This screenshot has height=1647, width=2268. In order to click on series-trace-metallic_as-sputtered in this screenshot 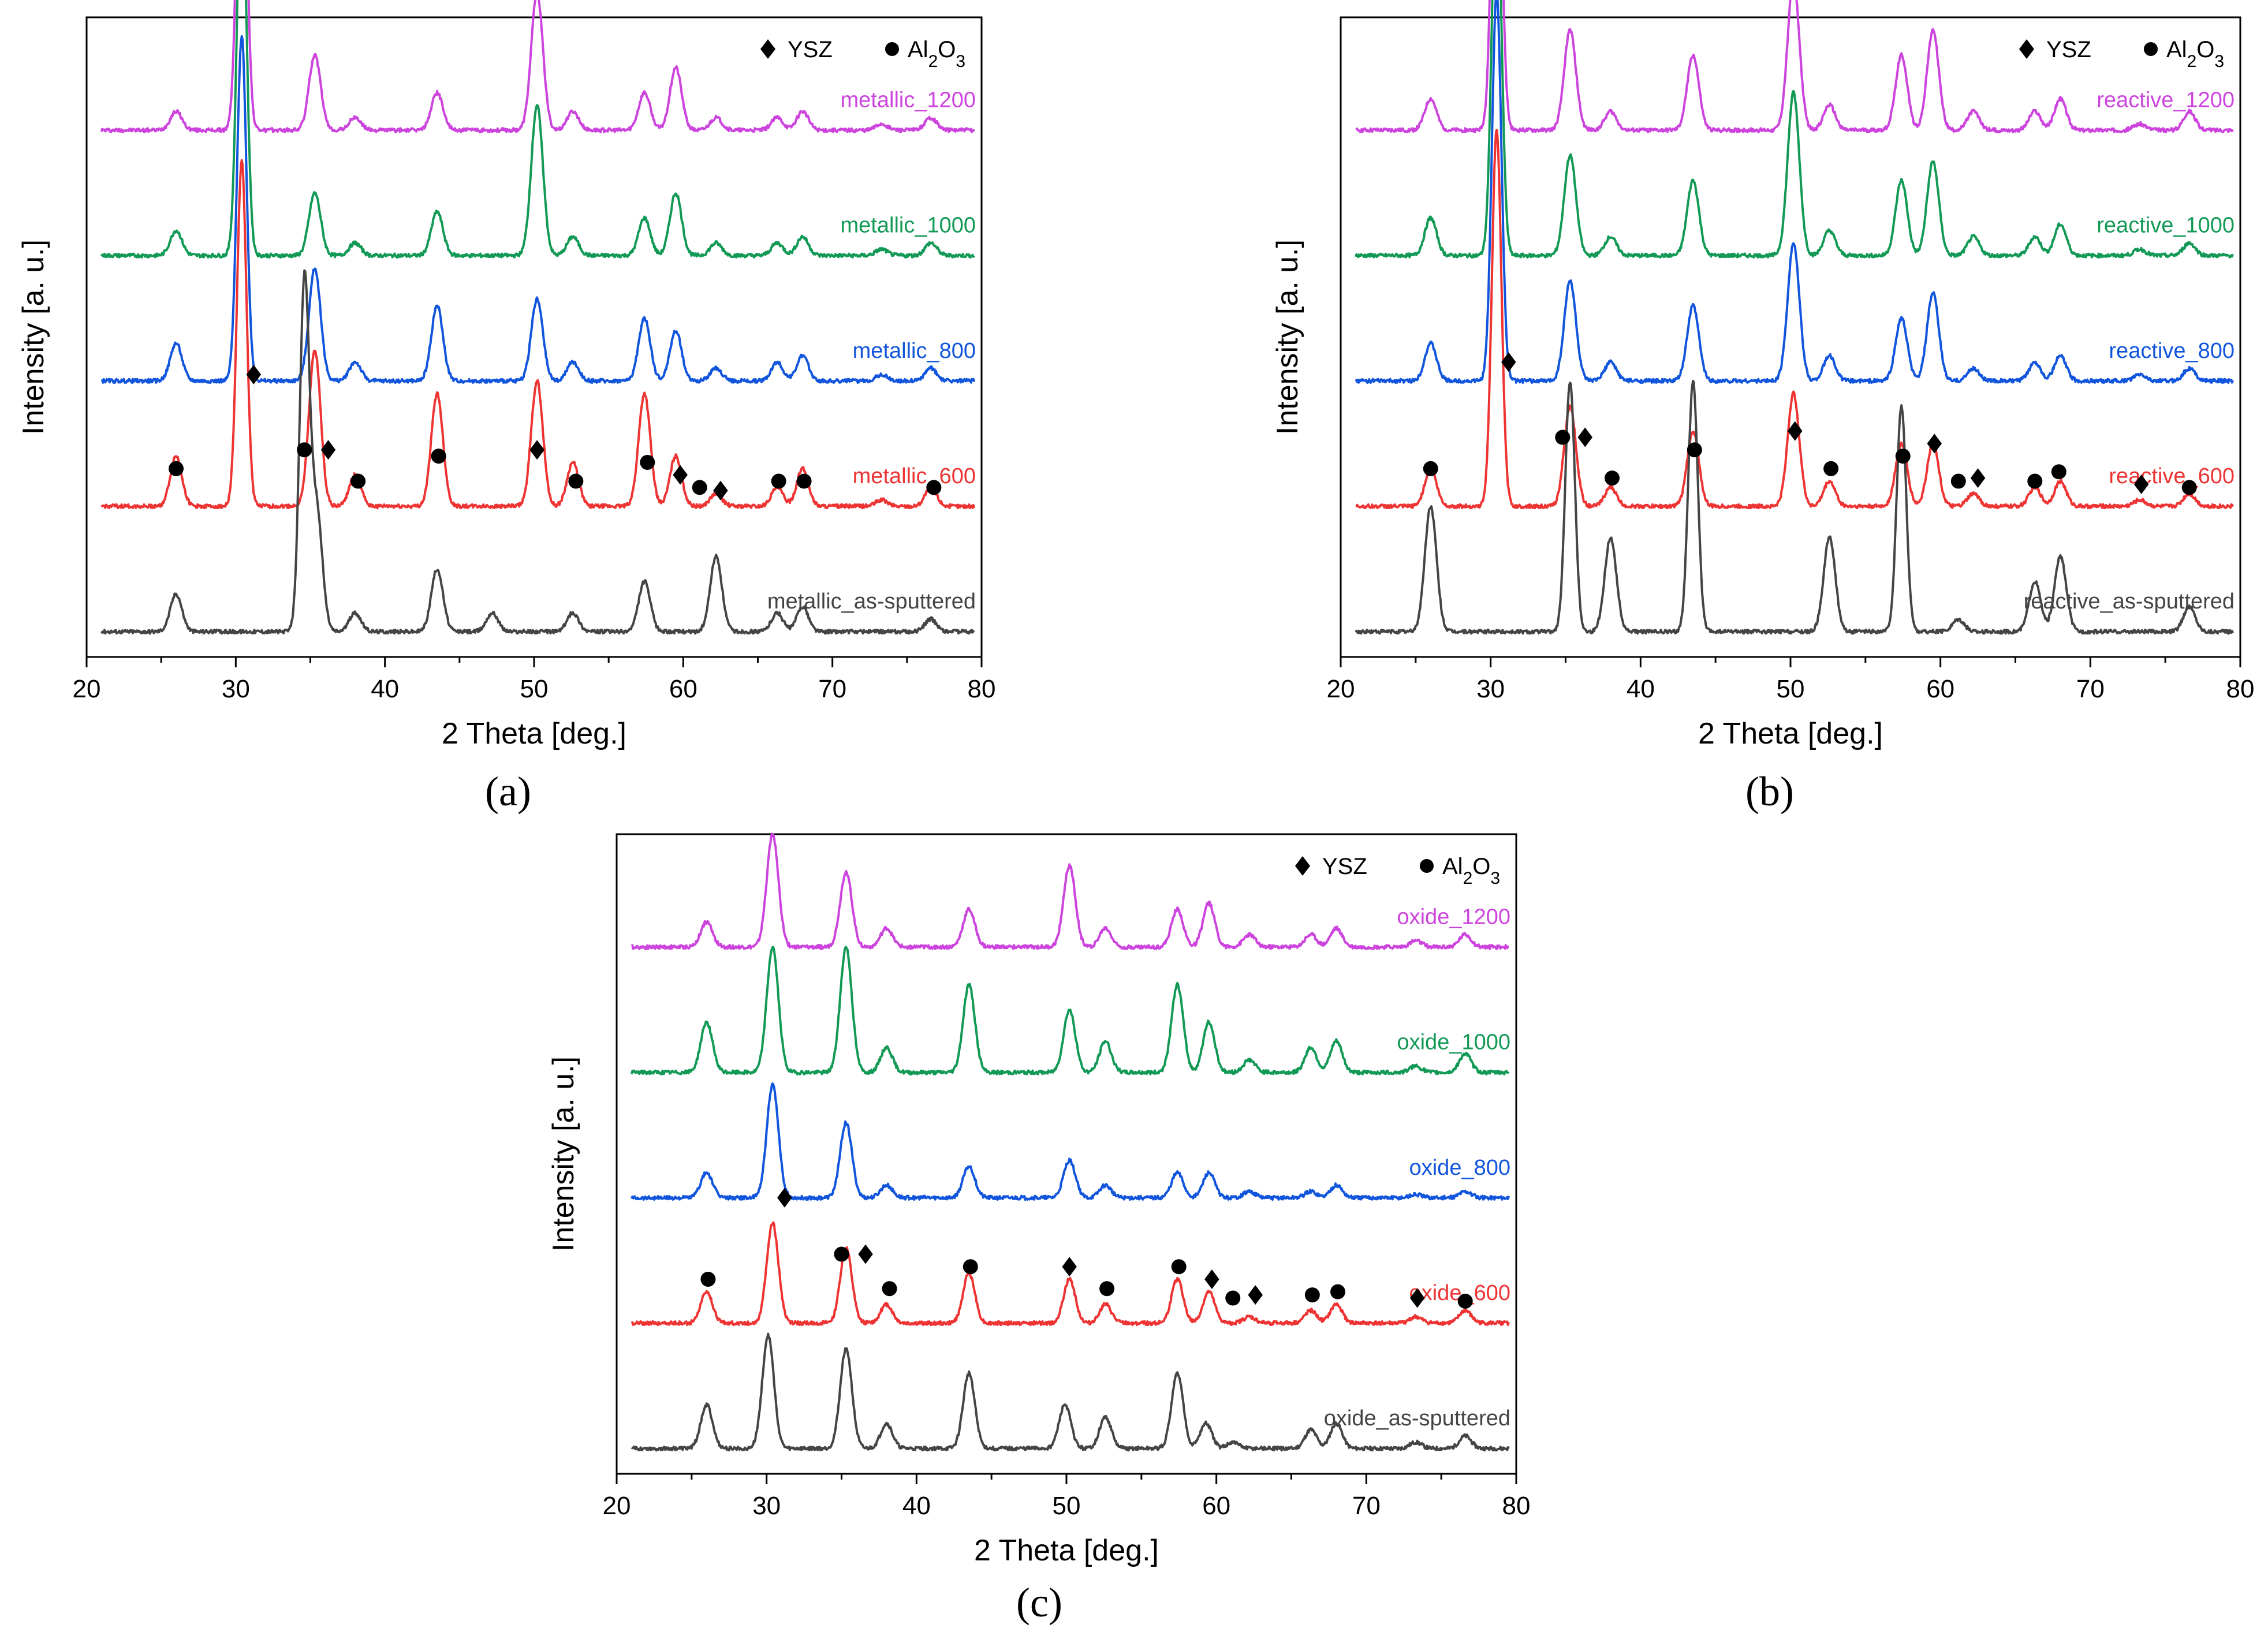, I will do `click(537, 452)`.